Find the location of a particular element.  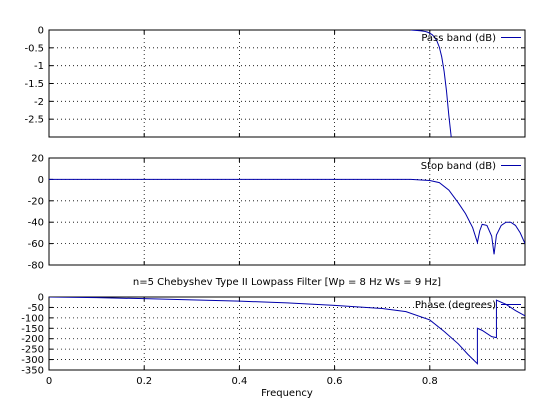

phase-ytick-label: -100 is located at coordinates (32, 318).